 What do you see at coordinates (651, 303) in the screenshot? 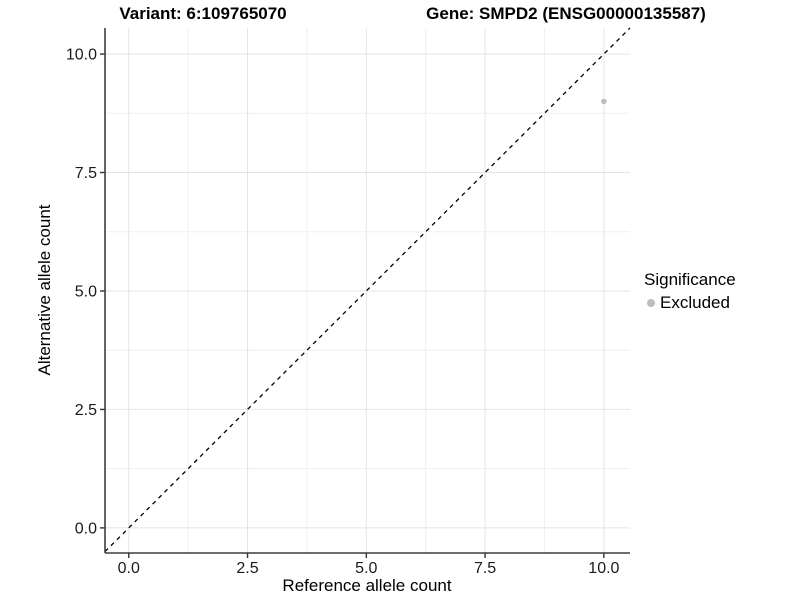
I see `legend-key-dot-icon` at bounding box center [651, 303].